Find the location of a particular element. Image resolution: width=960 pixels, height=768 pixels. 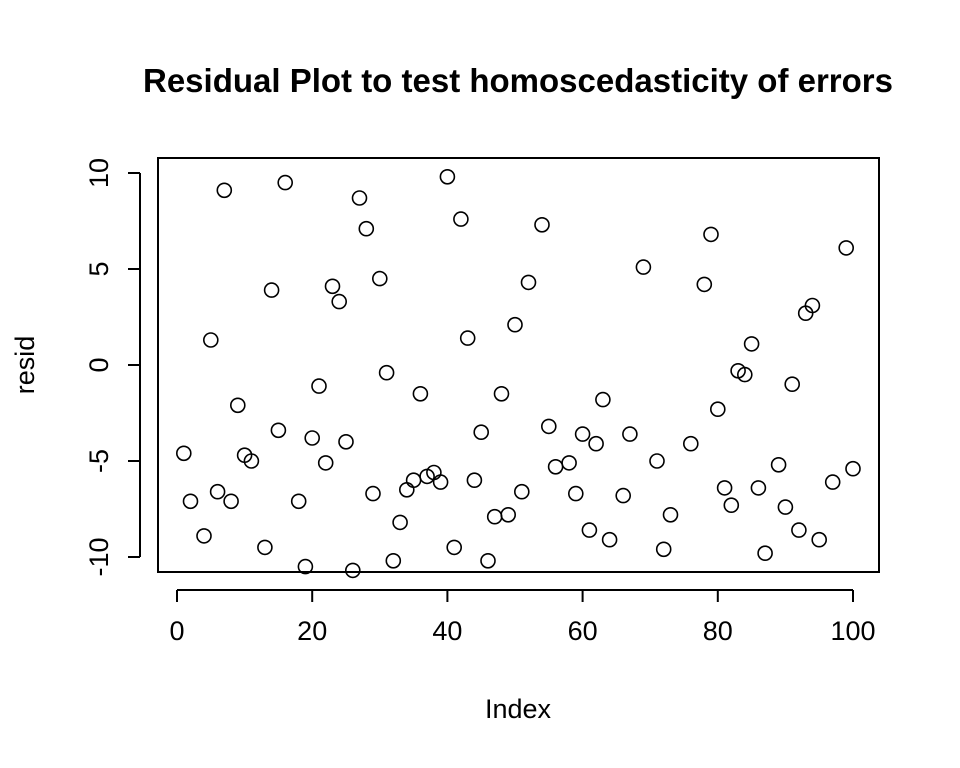

x-tick-label: 80 is located at coordinates (718, 631).